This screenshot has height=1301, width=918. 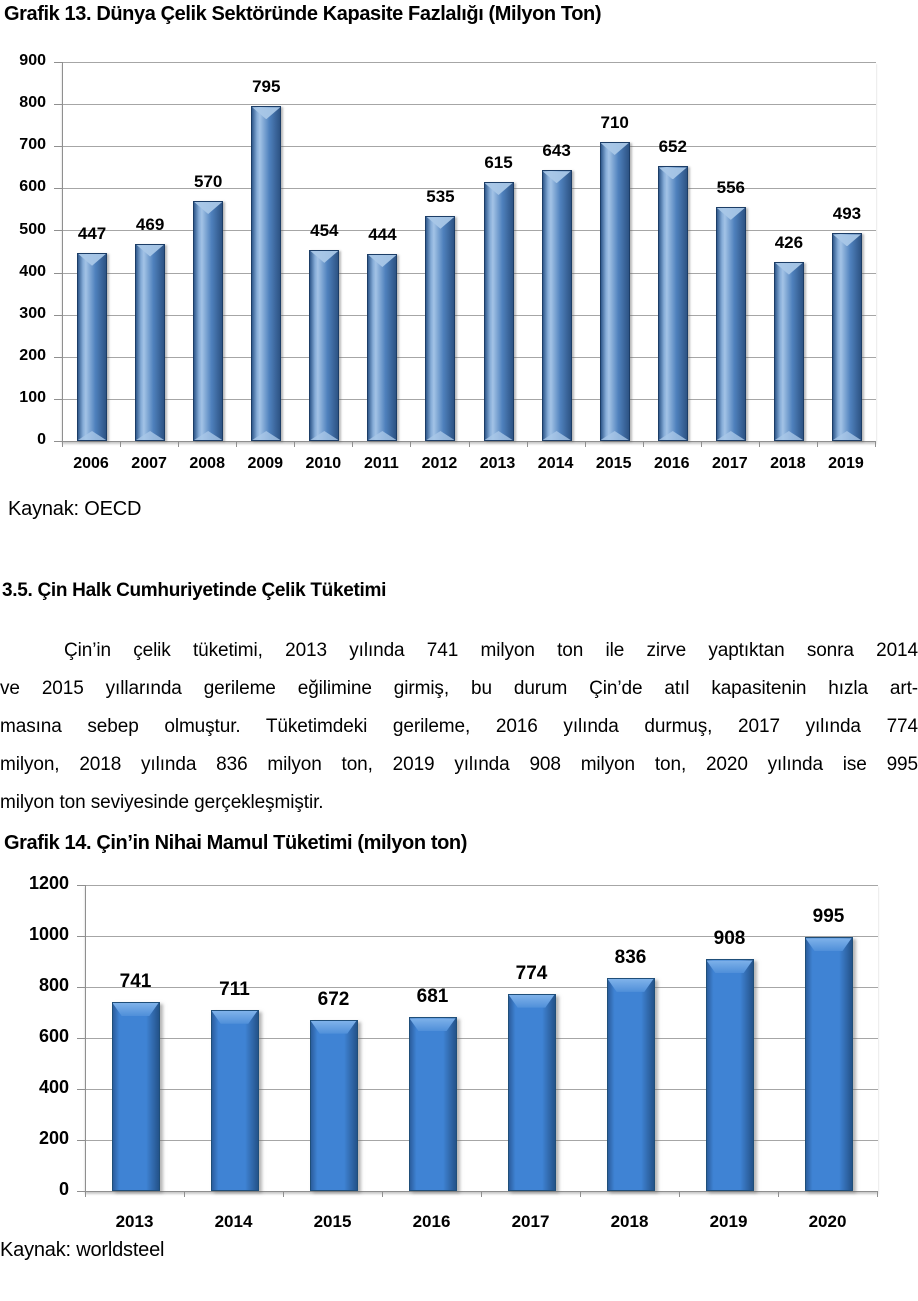 What do you see at coordinates (207, 463) in the screenshot?
I see `x-axis-label: 2008` at bounding box center [207, 463].